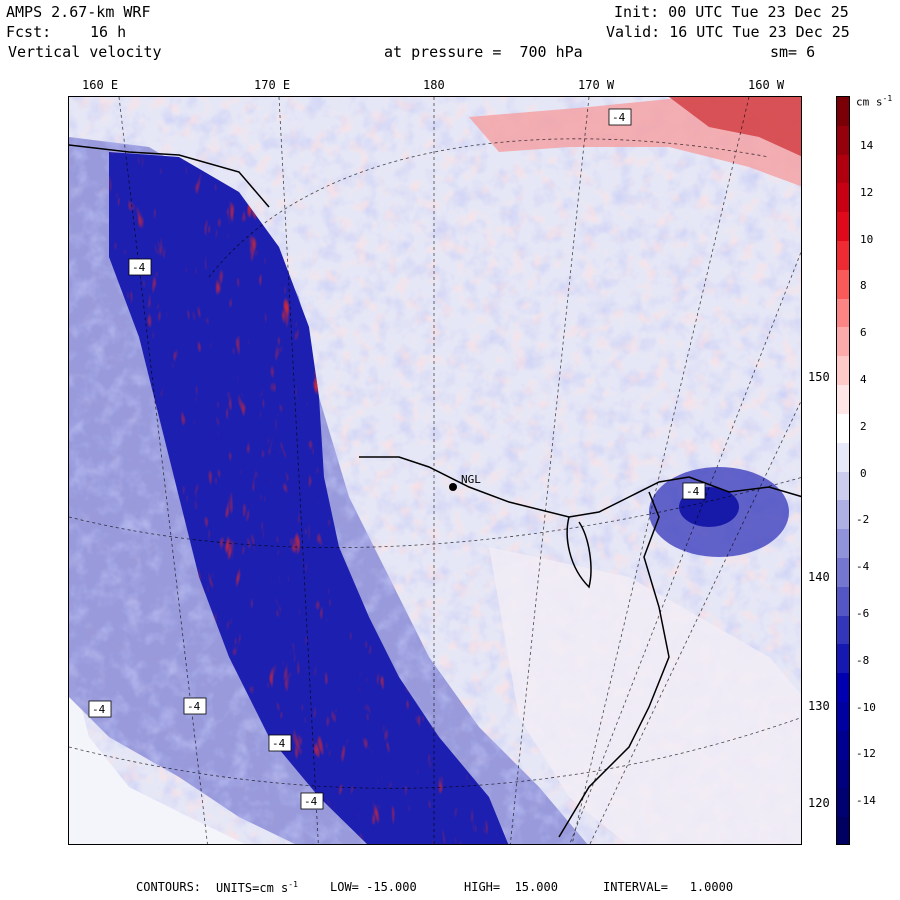  What do you see at coordinates (483, 52) in the screenshot?
I see `pressure-level: at pressure = 700 hPa` at bounding box center [483, 52].